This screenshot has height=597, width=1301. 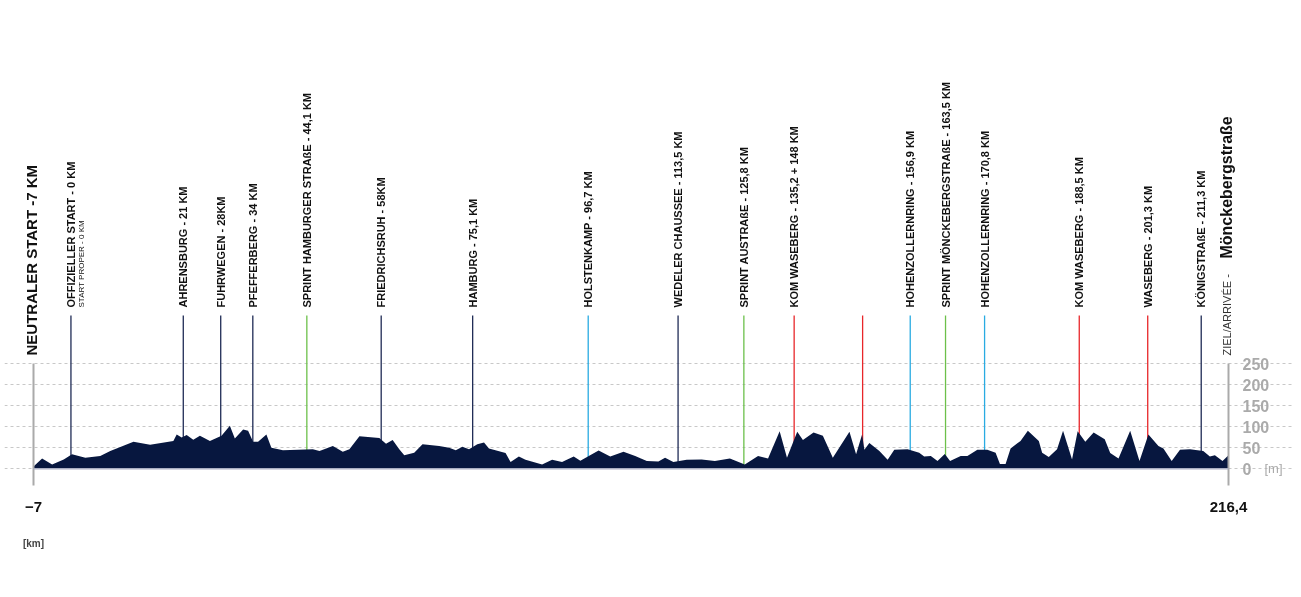 What do you see at coordinates (794, 217) in the screenshot?
I see `ref-line-label: KOM WASEBERG - 135,2 + 148 KM` at bounding box center [794, 217].